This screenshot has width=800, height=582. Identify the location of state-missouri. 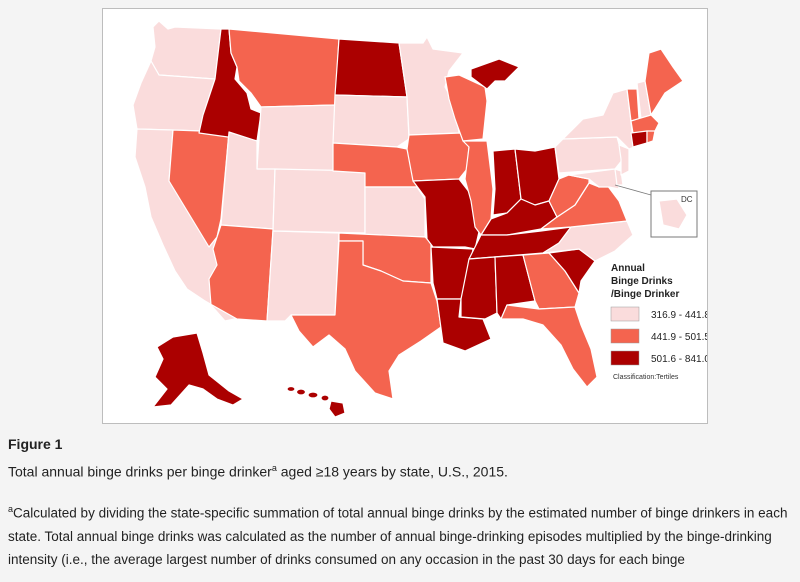
(447, 214).